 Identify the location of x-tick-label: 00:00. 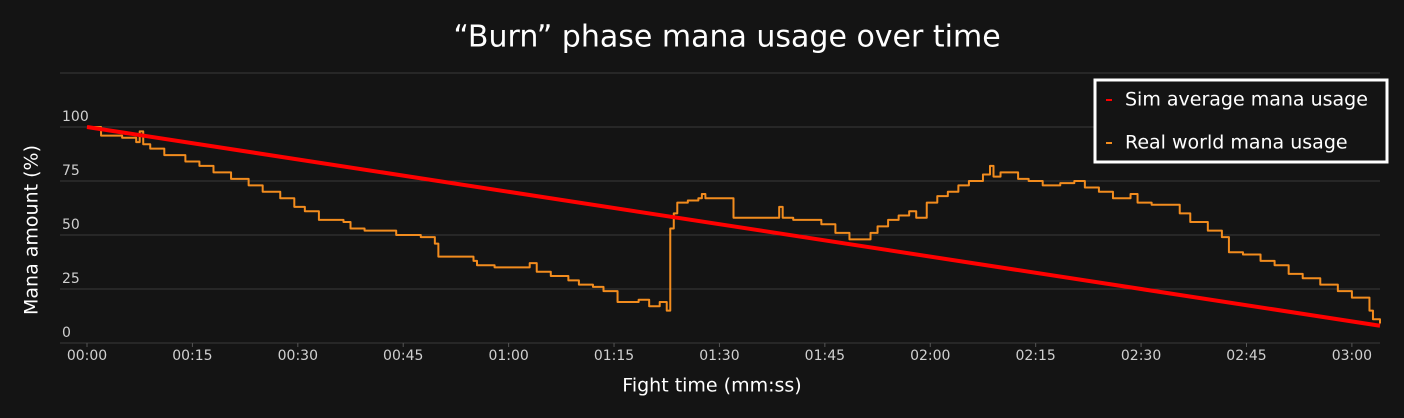
(87, 356).